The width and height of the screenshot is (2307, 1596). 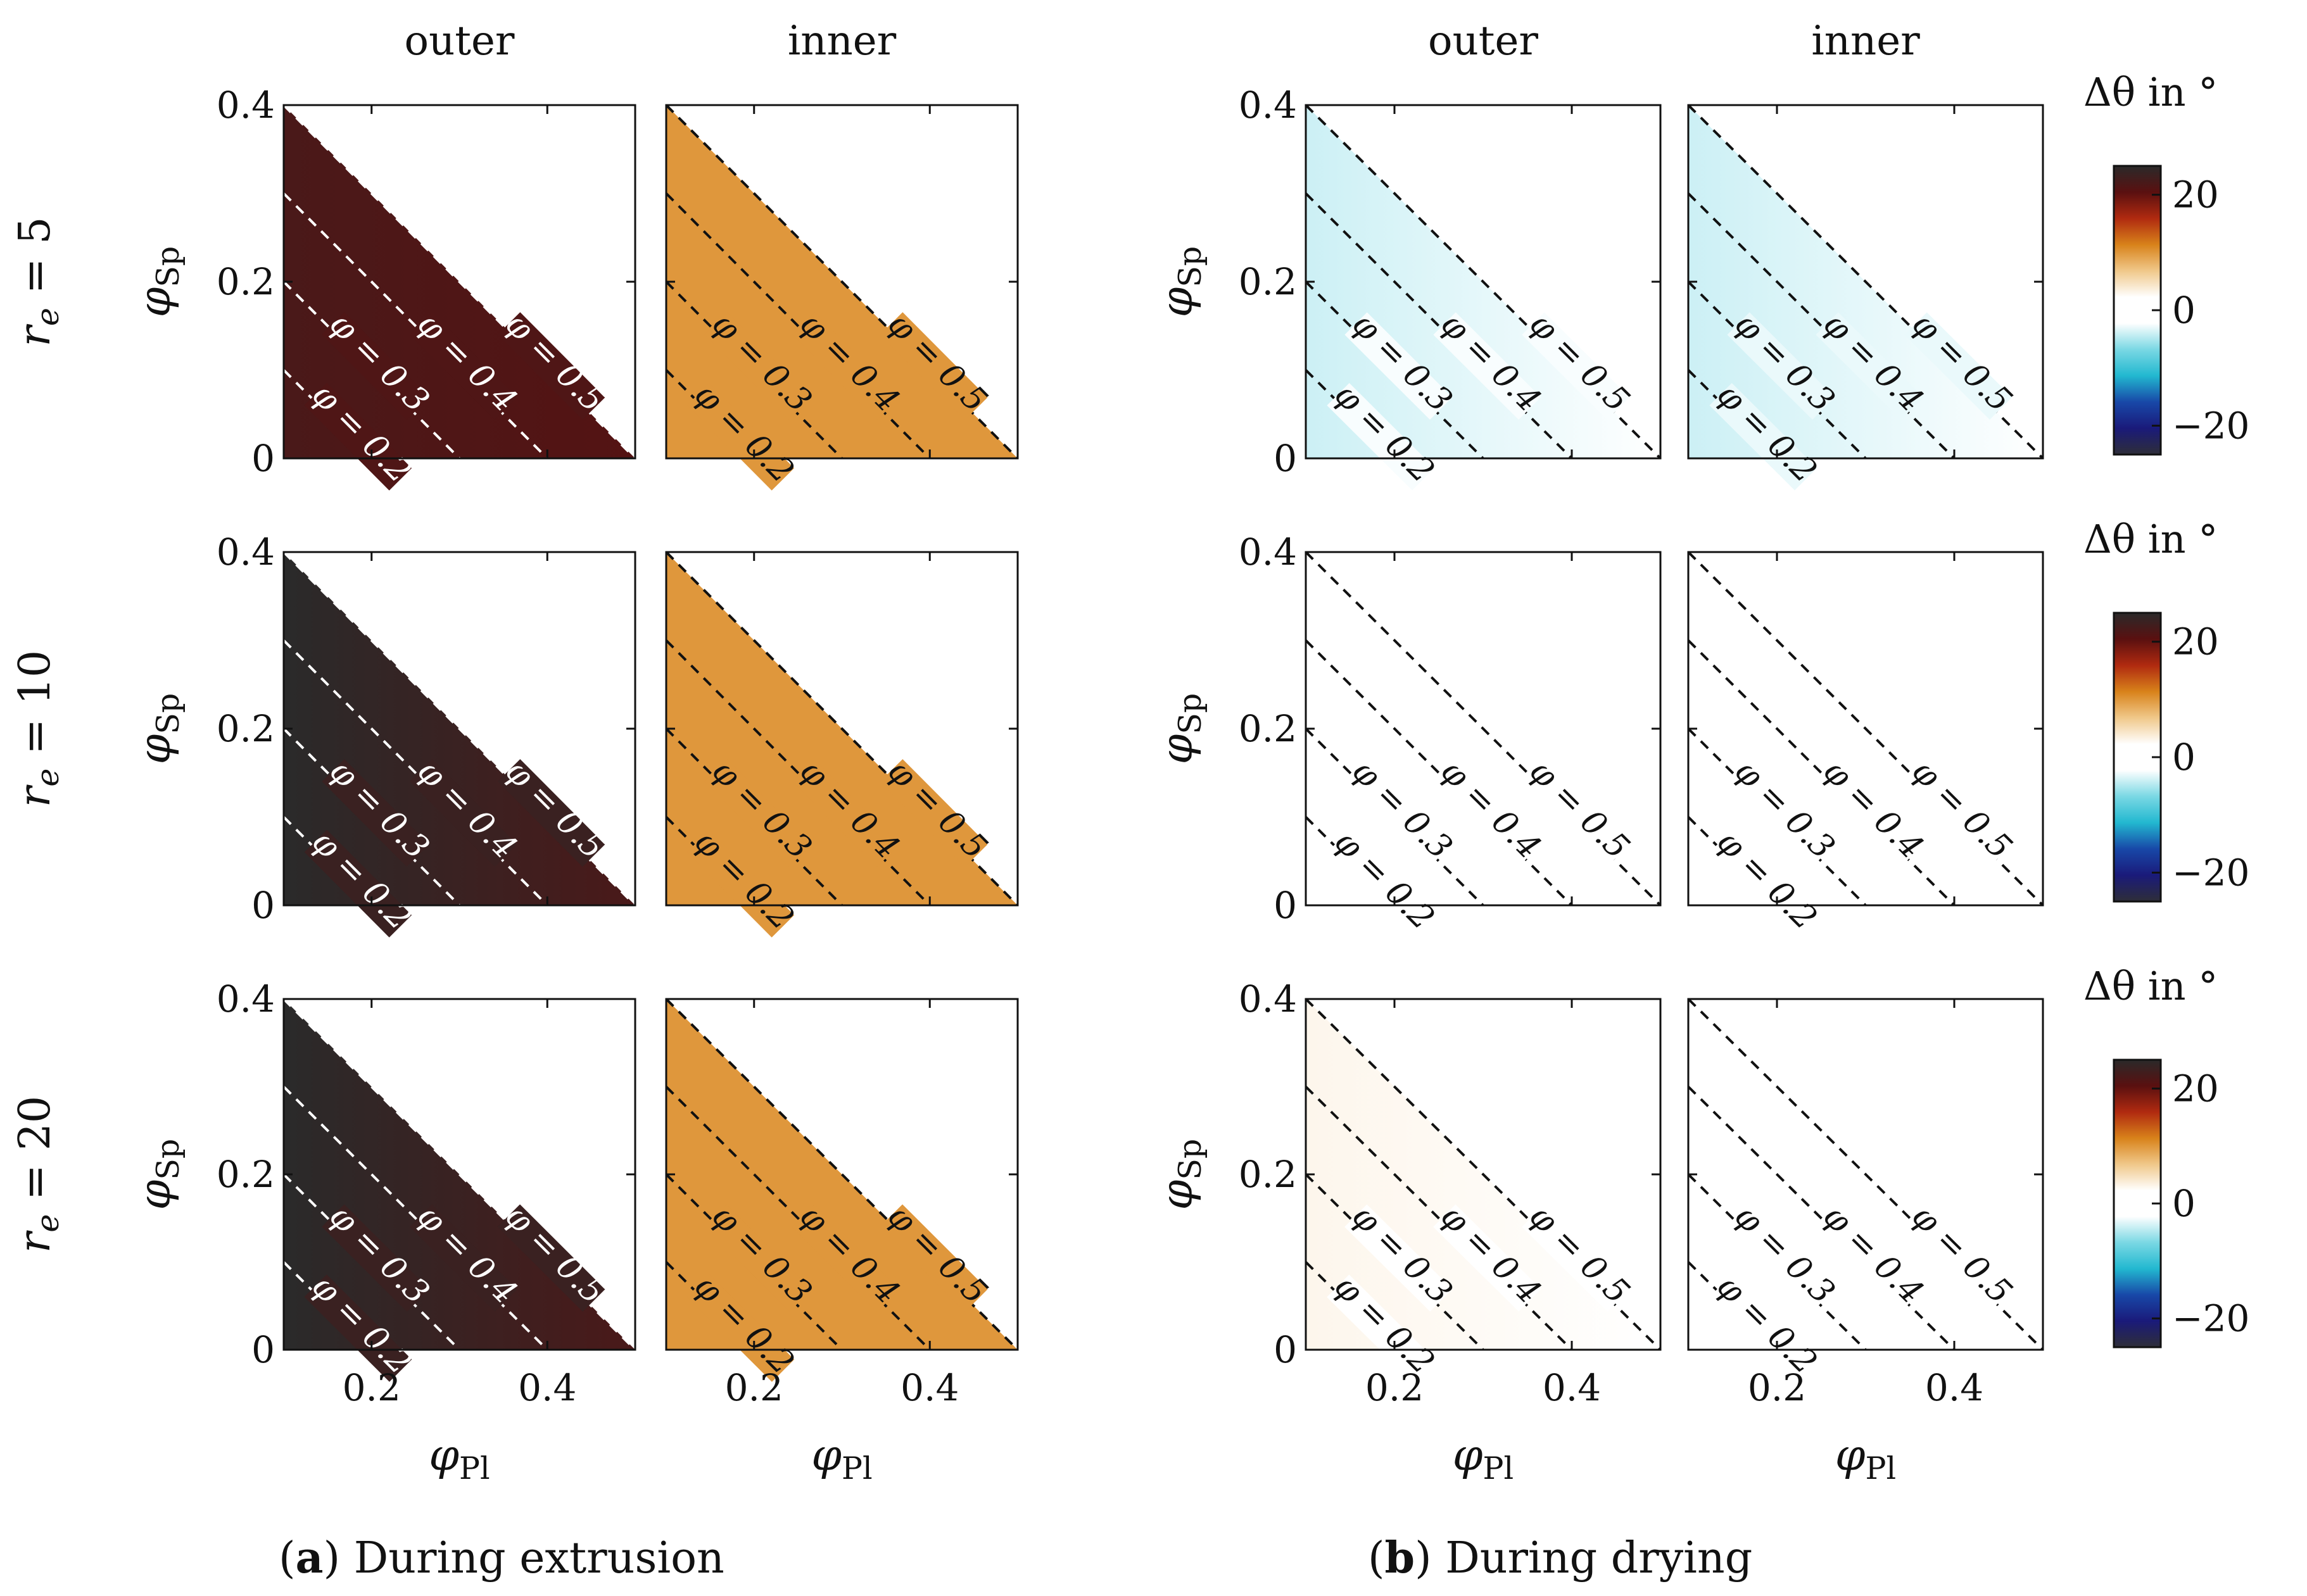 I want to click on column-title: outer, so click(x=1483, y=41).